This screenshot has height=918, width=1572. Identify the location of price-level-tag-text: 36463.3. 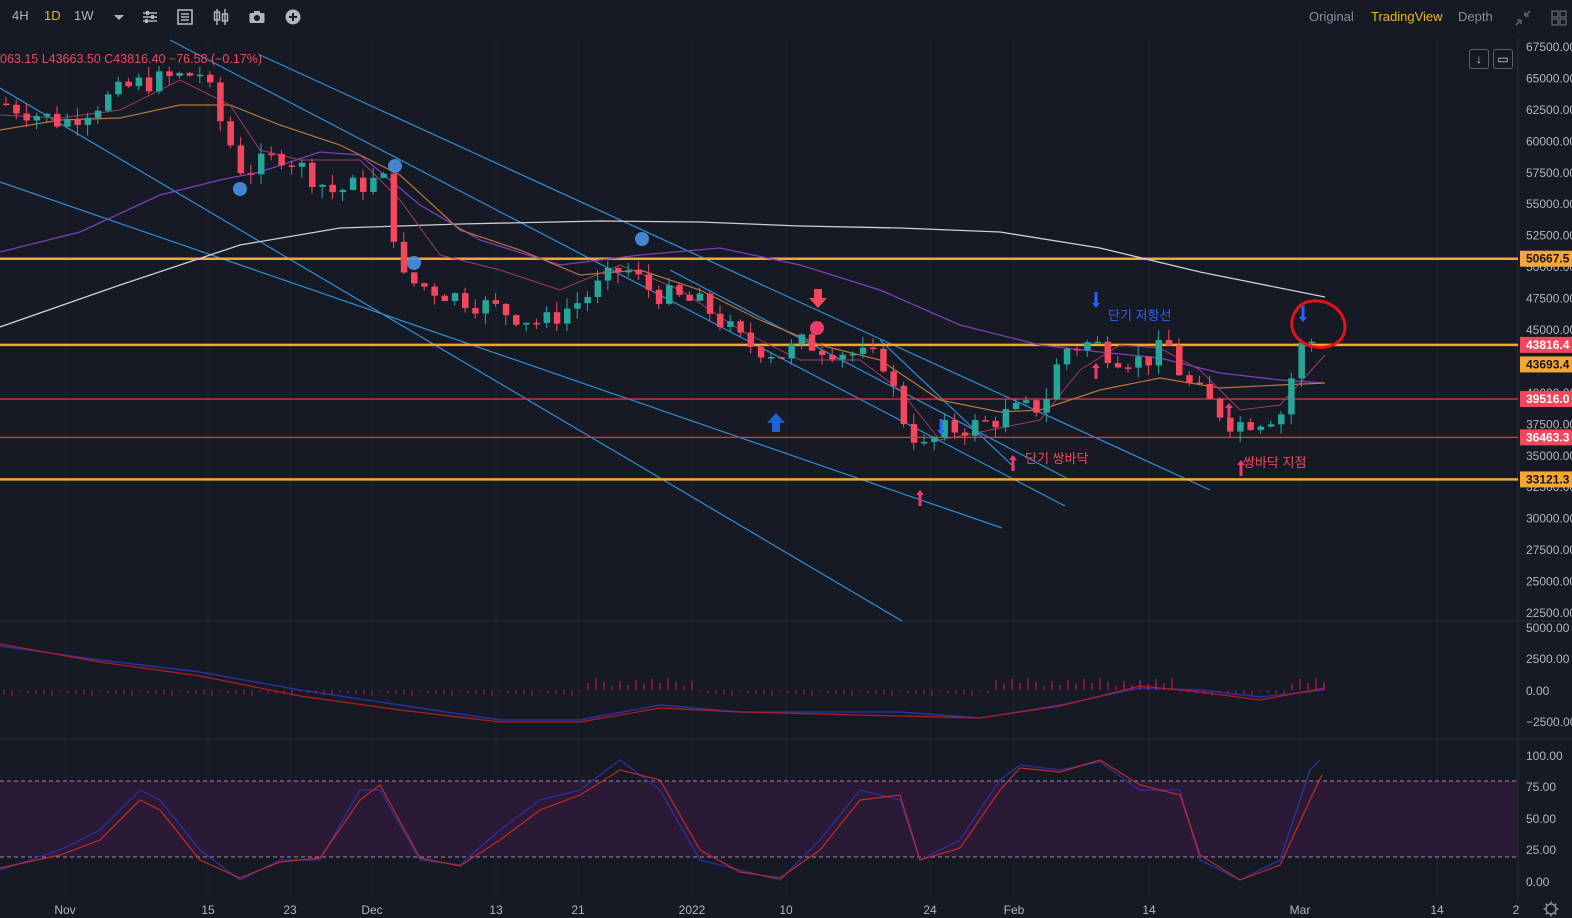
(1548, 437).